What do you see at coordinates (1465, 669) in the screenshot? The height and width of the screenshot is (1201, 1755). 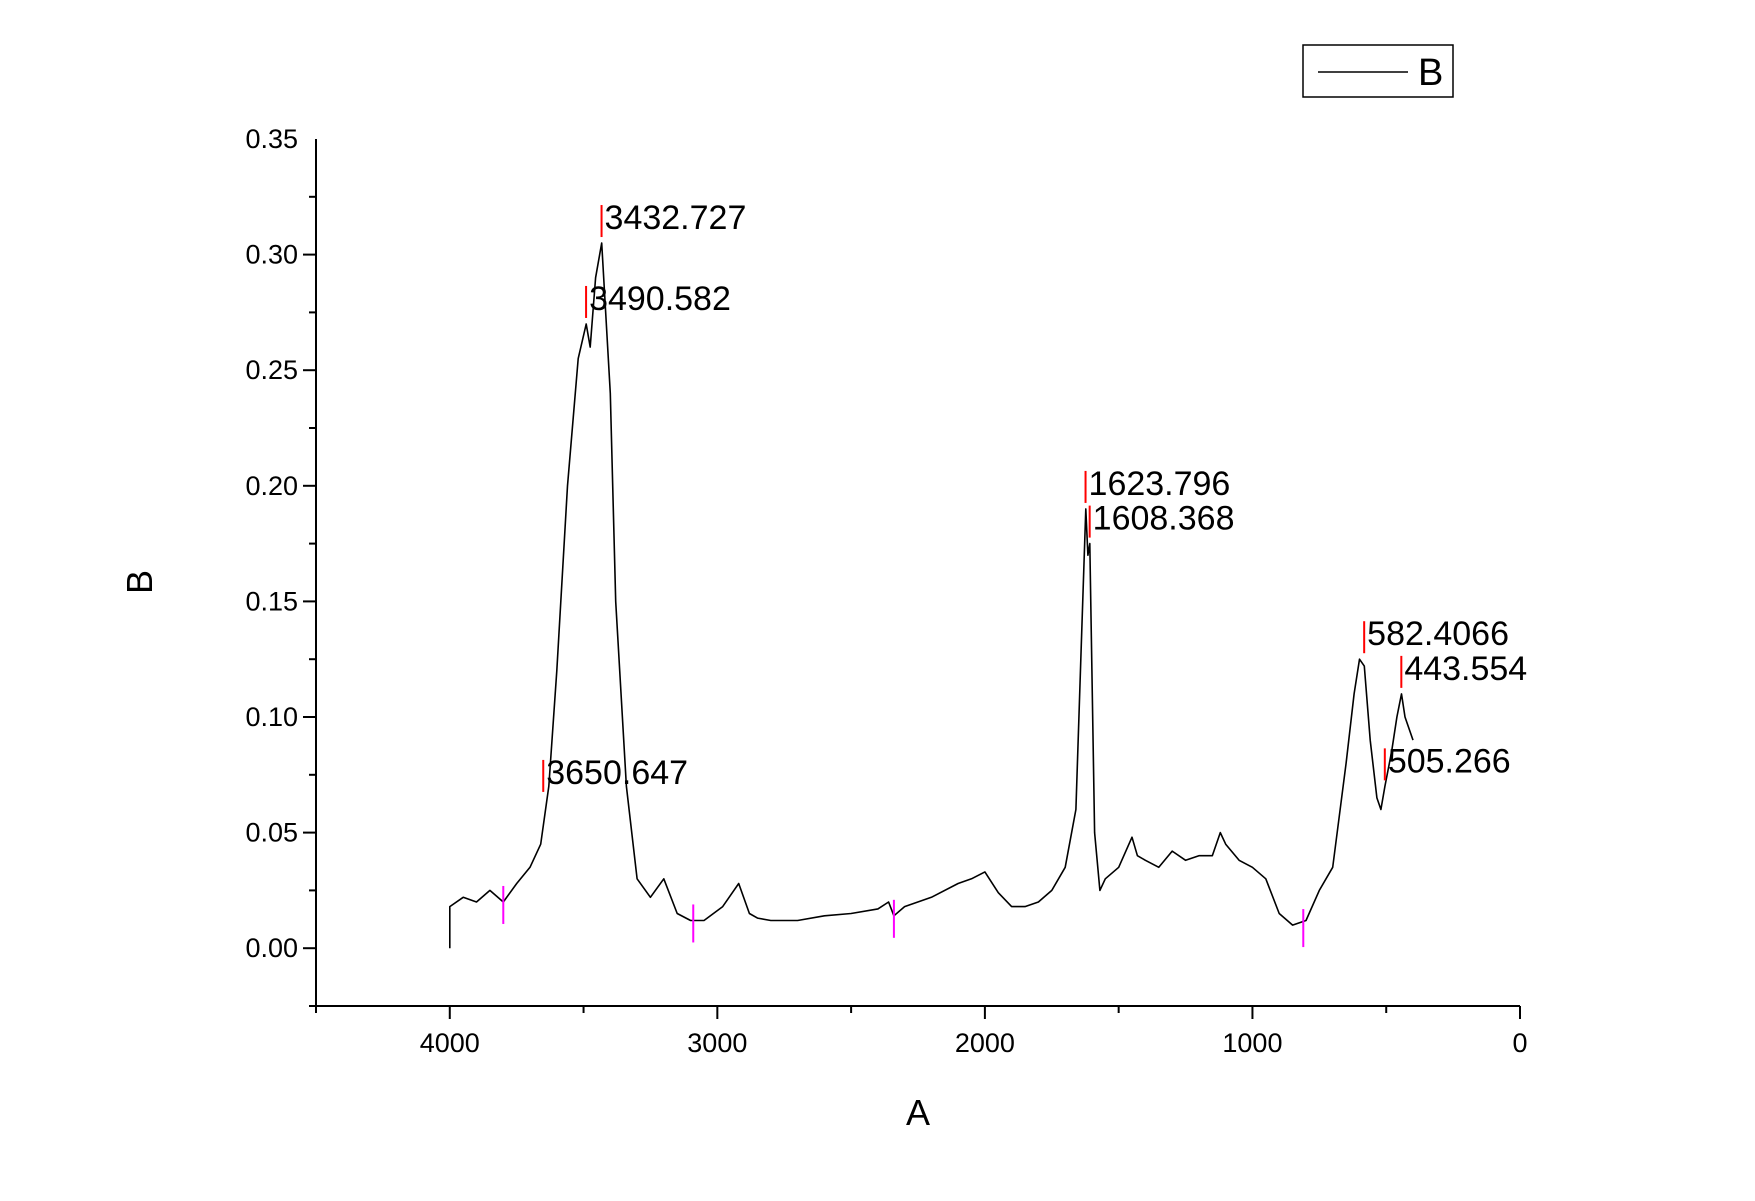 I see `peak-label: 443.554` at bounding box center [1465, 669].